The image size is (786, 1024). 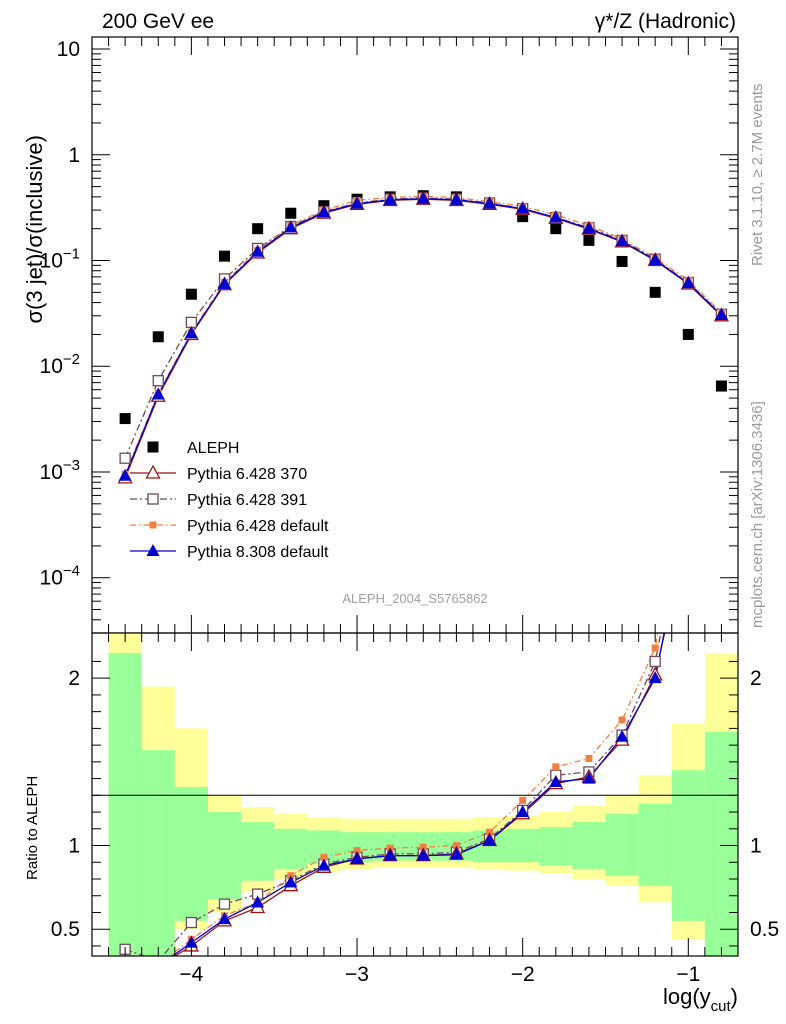 What do you see at coordinates (721, 1006) in the screenshot?
I see `x-axis-label-sub: cut` at bounding box center [721, 1006].